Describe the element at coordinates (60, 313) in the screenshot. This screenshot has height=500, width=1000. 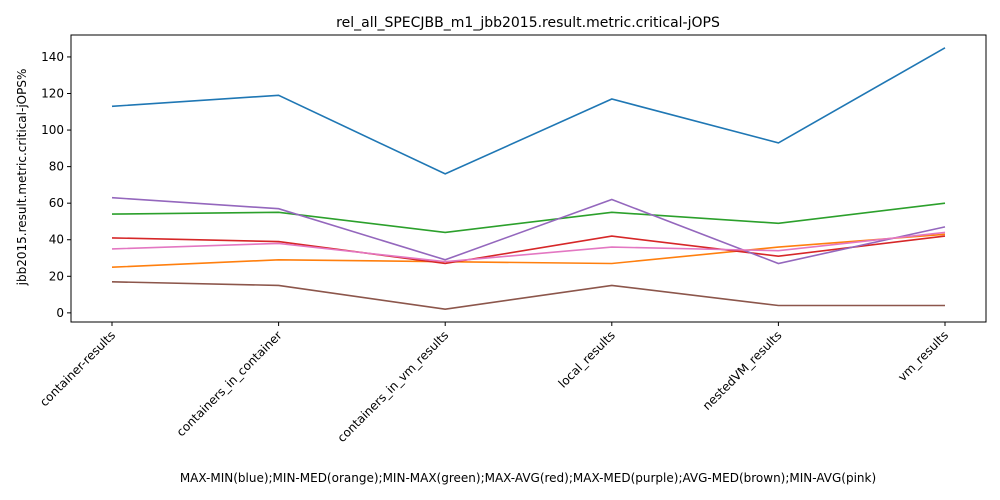
I see `y-tick-label: 0` at that location.